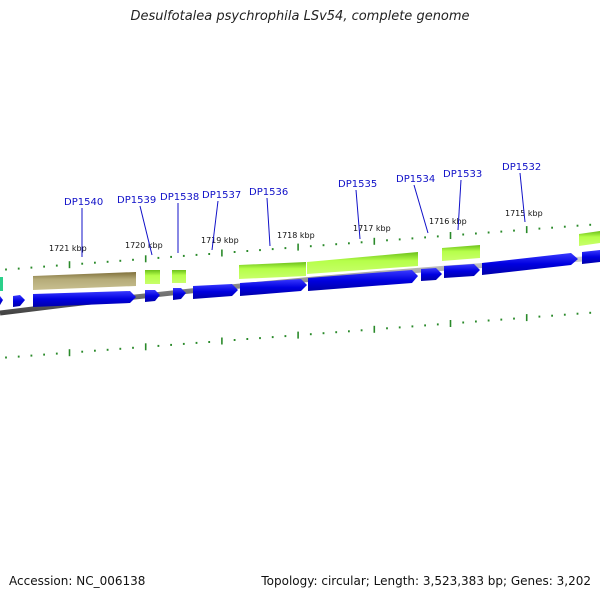 This screenshot has height=600, width=600. What do you see at coordinates (136, 200) in the screenshot?
I see `gene-label: DP1539` at bounding box center [136, 200].